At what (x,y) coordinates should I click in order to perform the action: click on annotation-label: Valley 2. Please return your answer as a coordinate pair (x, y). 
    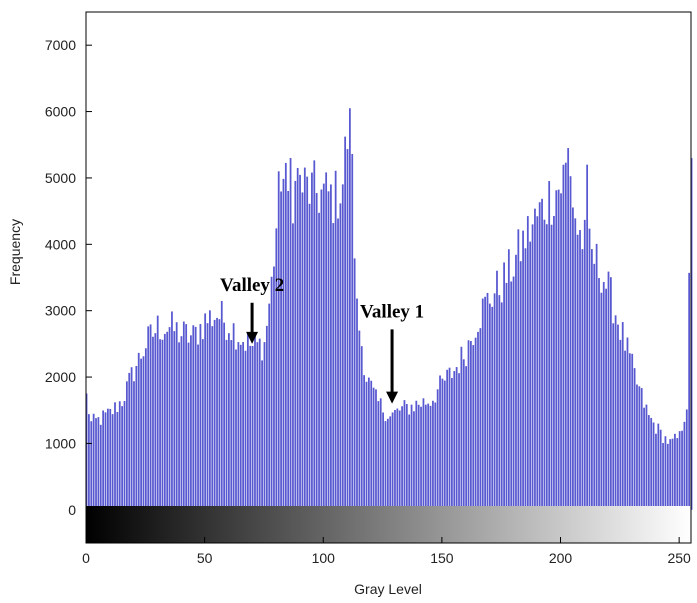
    Looking at the image, I should click on (252, 285).